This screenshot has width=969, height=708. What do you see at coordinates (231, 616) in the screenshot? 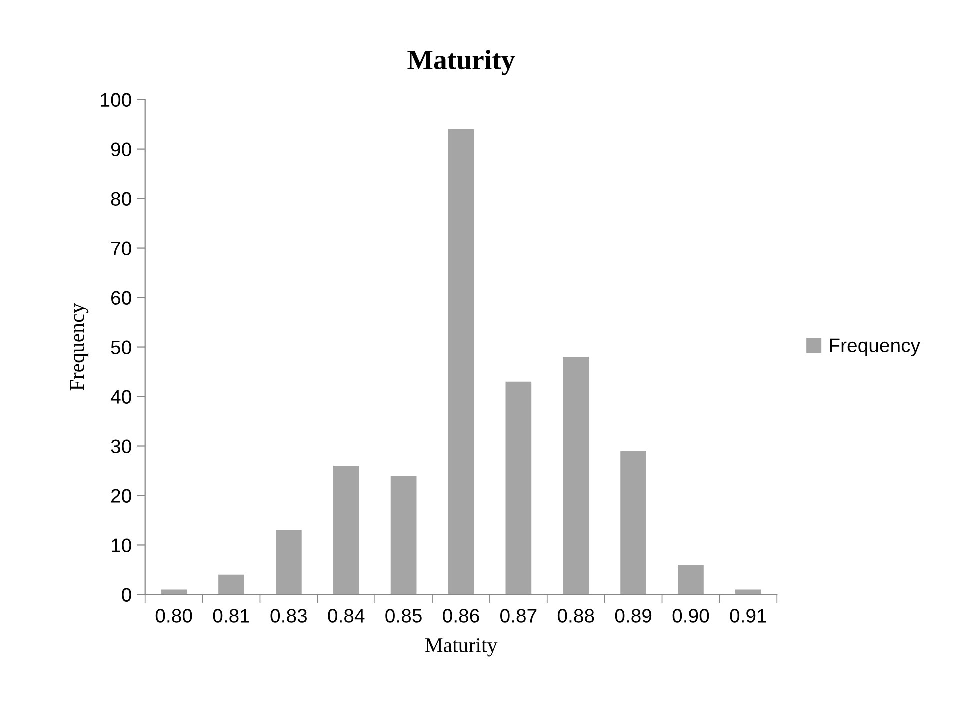
I see `x-tick-label: 0.81` at bounding box center [231, 616].